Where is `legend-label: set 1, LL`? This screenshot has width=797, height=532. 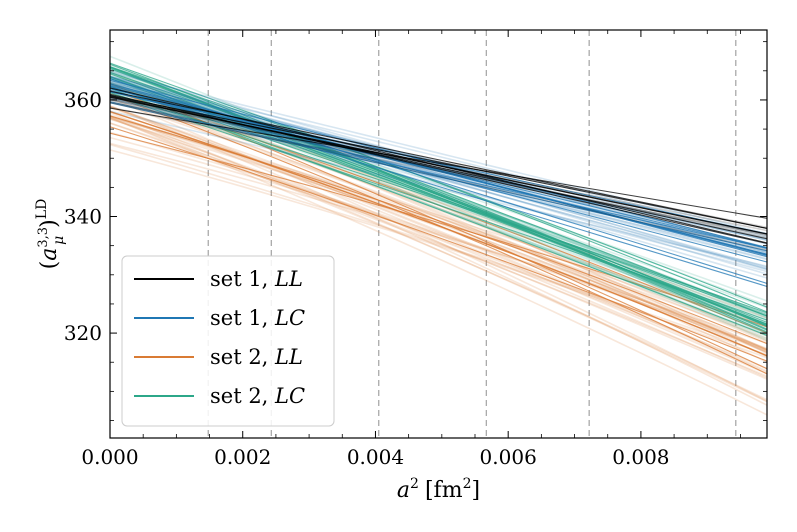
legend-label: set 1, LL is located at coordinates (256, 279).